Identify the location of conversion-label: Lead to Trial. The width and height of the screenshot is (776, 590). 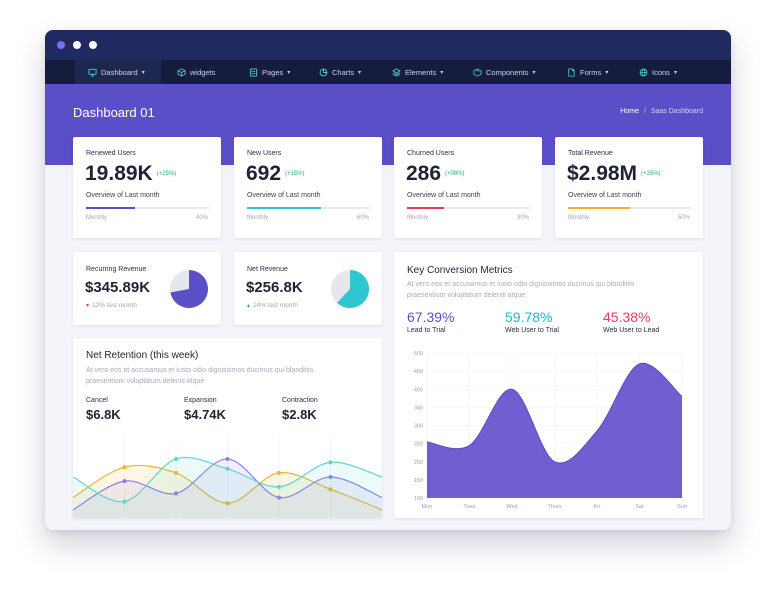
(426, 330).